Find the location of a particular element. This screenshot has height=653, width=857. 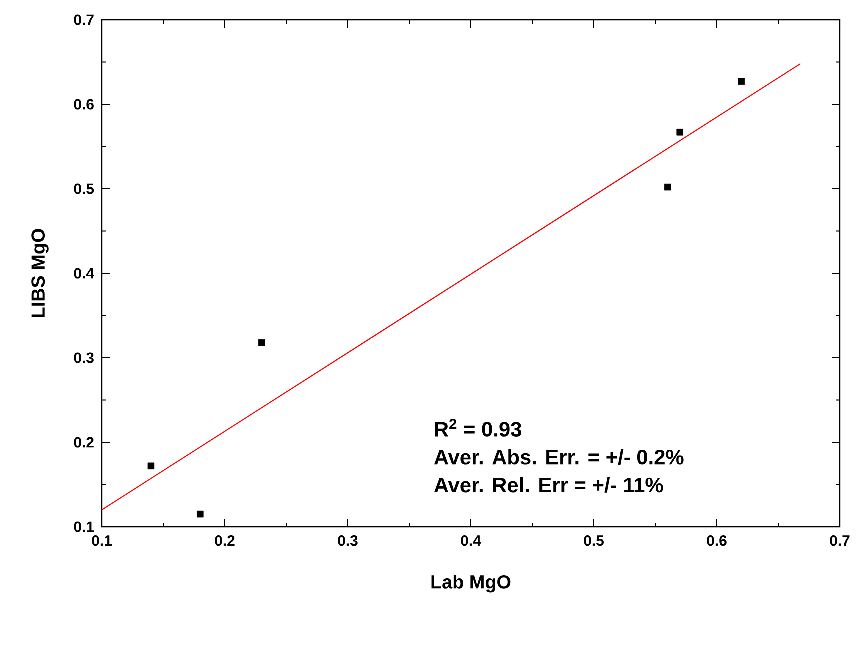

y-tick-label: 0.6 is located at coordinates (84, 104).